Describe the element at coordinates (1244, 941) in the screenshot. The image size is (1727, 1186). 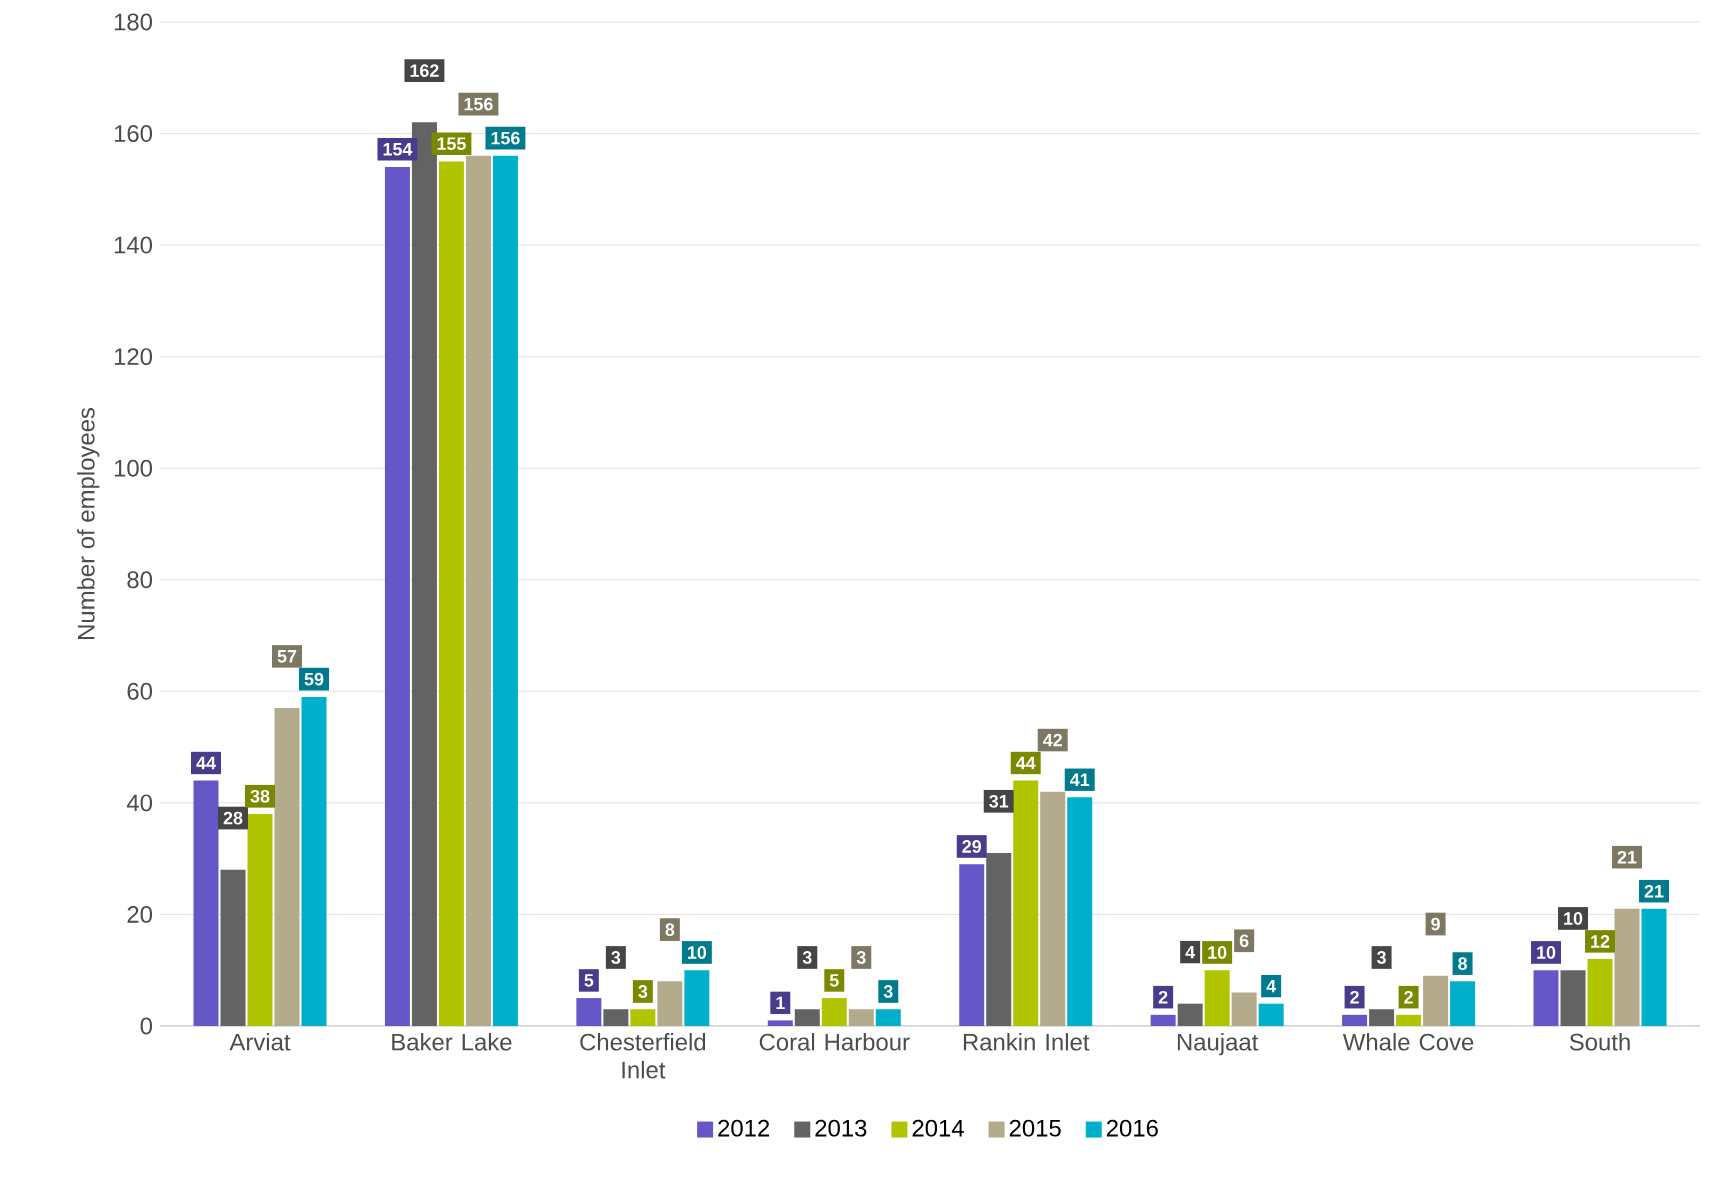
I see `data-label: 6` at that location.